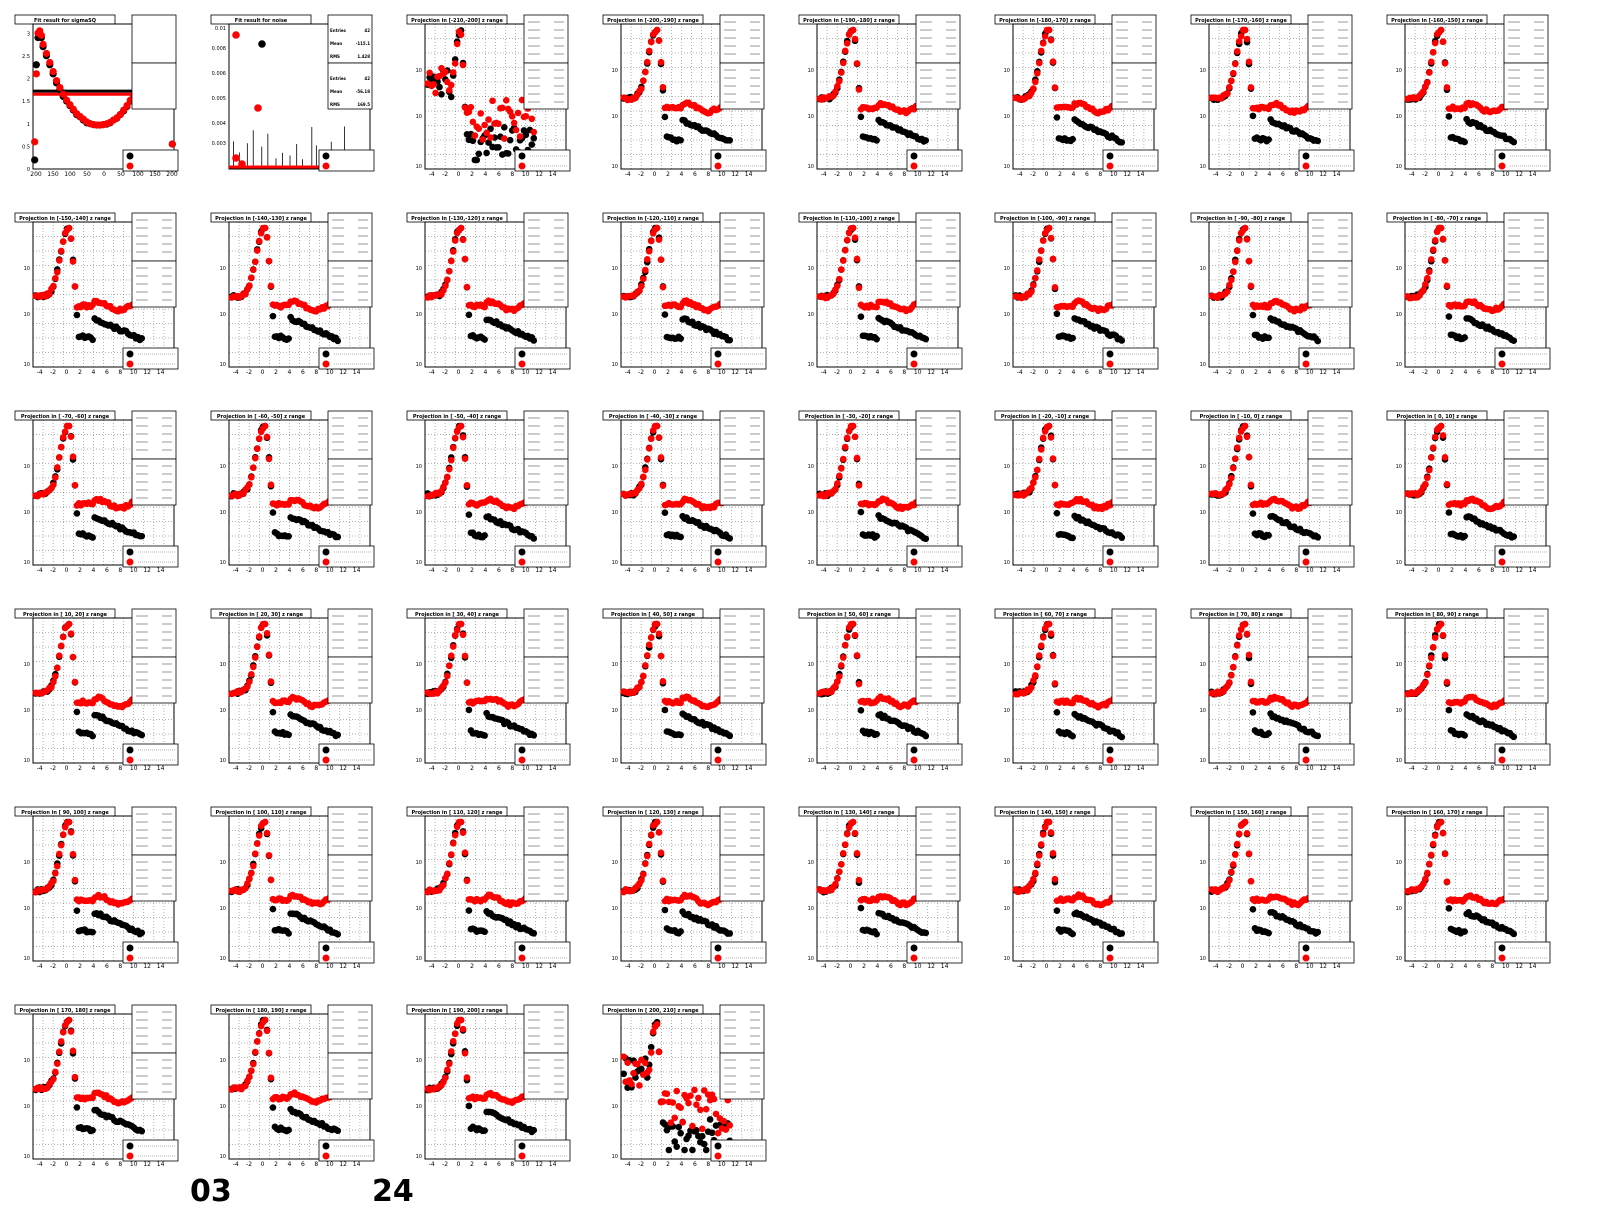 The height and width of the screenshot is (1214, 1600). Describe the element at coordinates (1533, 570) in the screenshot. I see `x-tick-label: 14` at that location.